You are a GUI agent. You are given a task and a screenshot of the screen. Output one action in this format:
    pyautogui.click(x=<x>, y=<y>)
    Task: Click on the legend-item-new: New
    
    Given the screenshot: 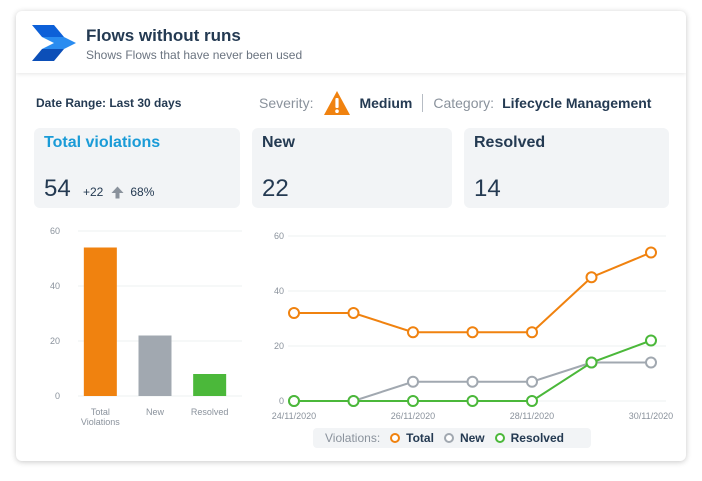 What is the action you would take?
    pyautogui.click(x=464, y=438)
    